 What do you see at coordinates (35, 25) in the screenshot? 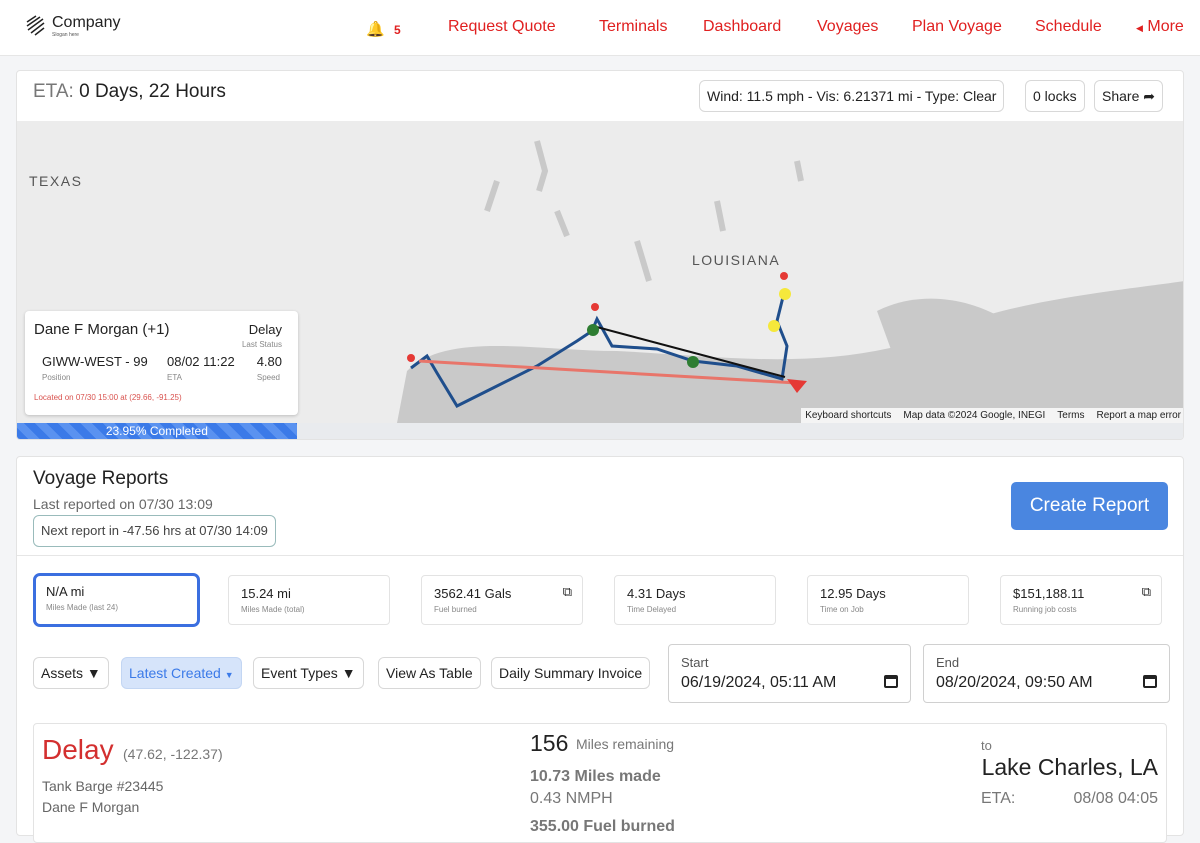
I see `logo-icon` at bounding box center [35, 25].